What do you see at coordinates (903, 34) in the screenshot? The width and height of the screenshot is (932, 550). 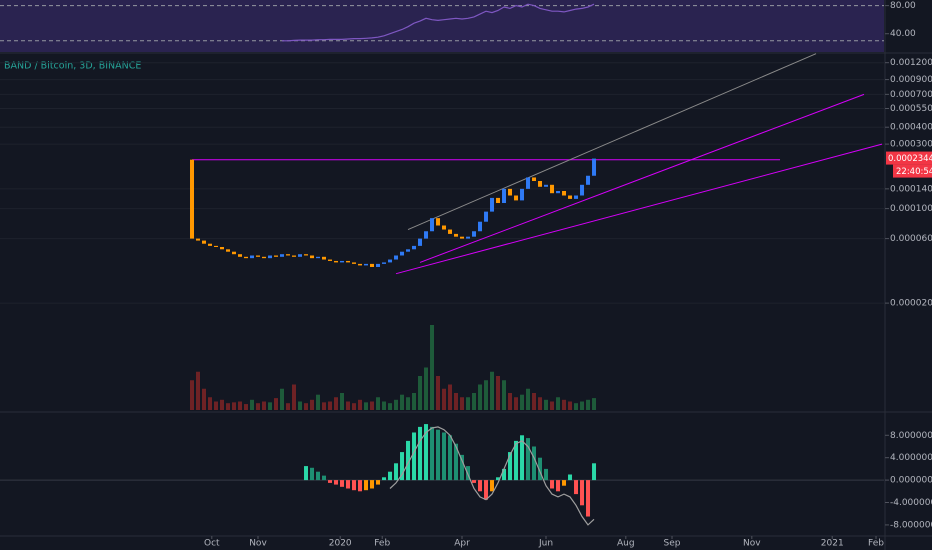 I see `y-tick-label: 40.00` at bounding box center [903, 34].